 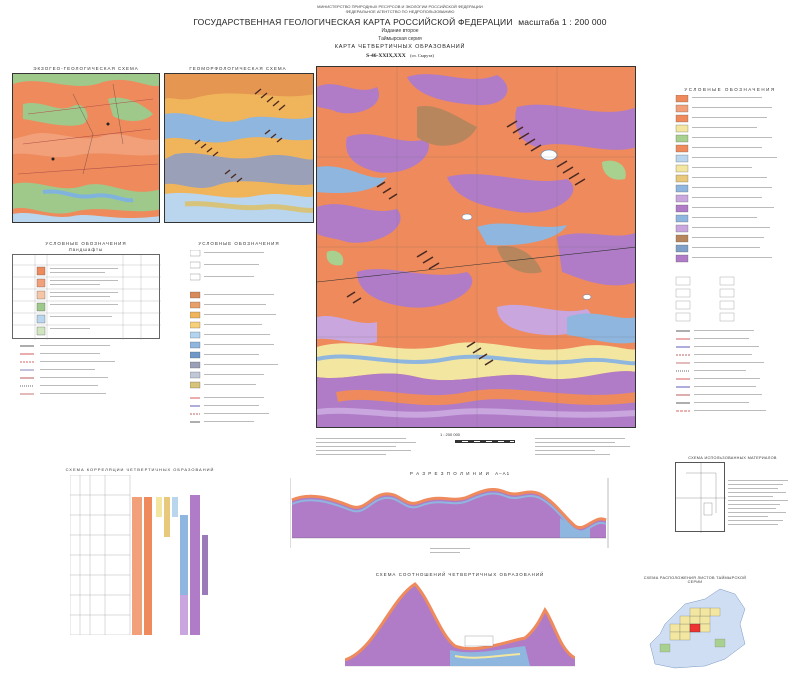 I want to click on relations-schema, so click(x=460, y=625).